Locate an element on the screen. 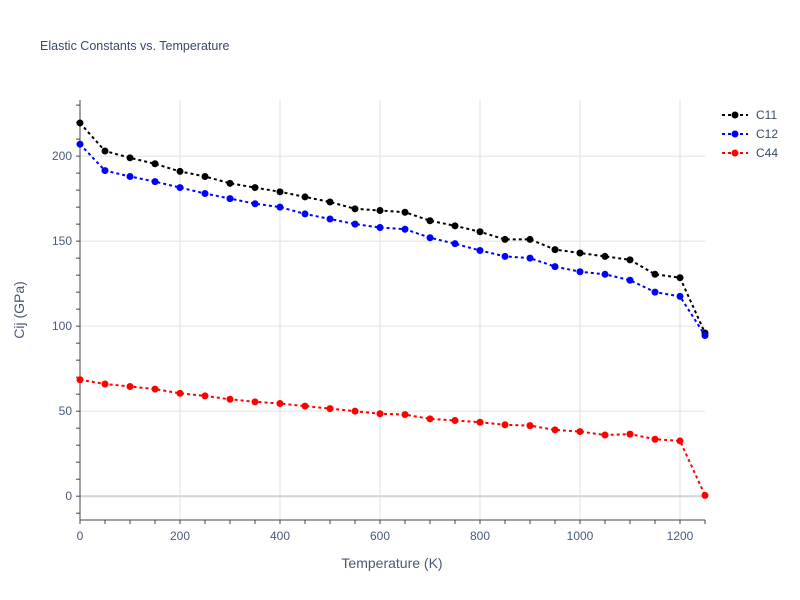  x-axis-label: Temperature (K) is located at coordinates (391, 563).